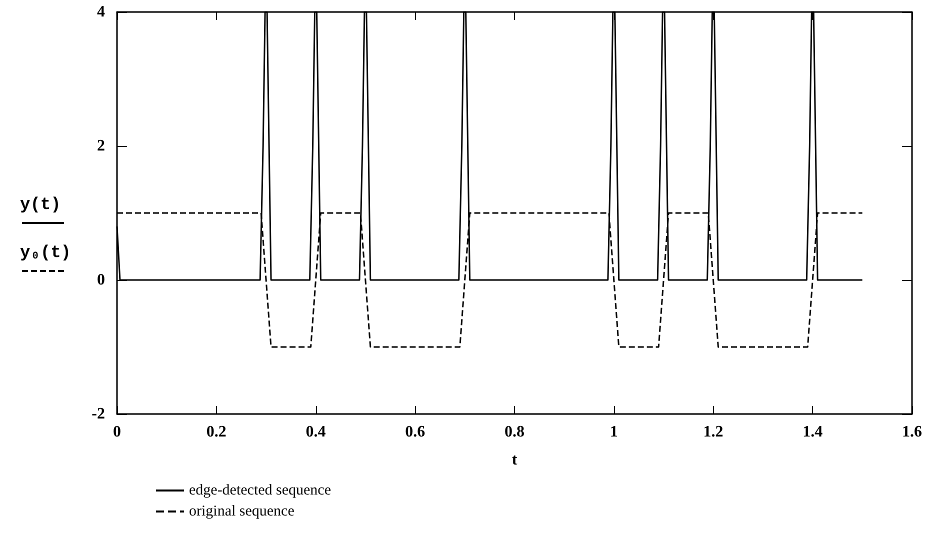 Image resolution: width=937 pixels, height=549 pixels. I want to click on x-tick-label: 0.8, so click(514, 432).